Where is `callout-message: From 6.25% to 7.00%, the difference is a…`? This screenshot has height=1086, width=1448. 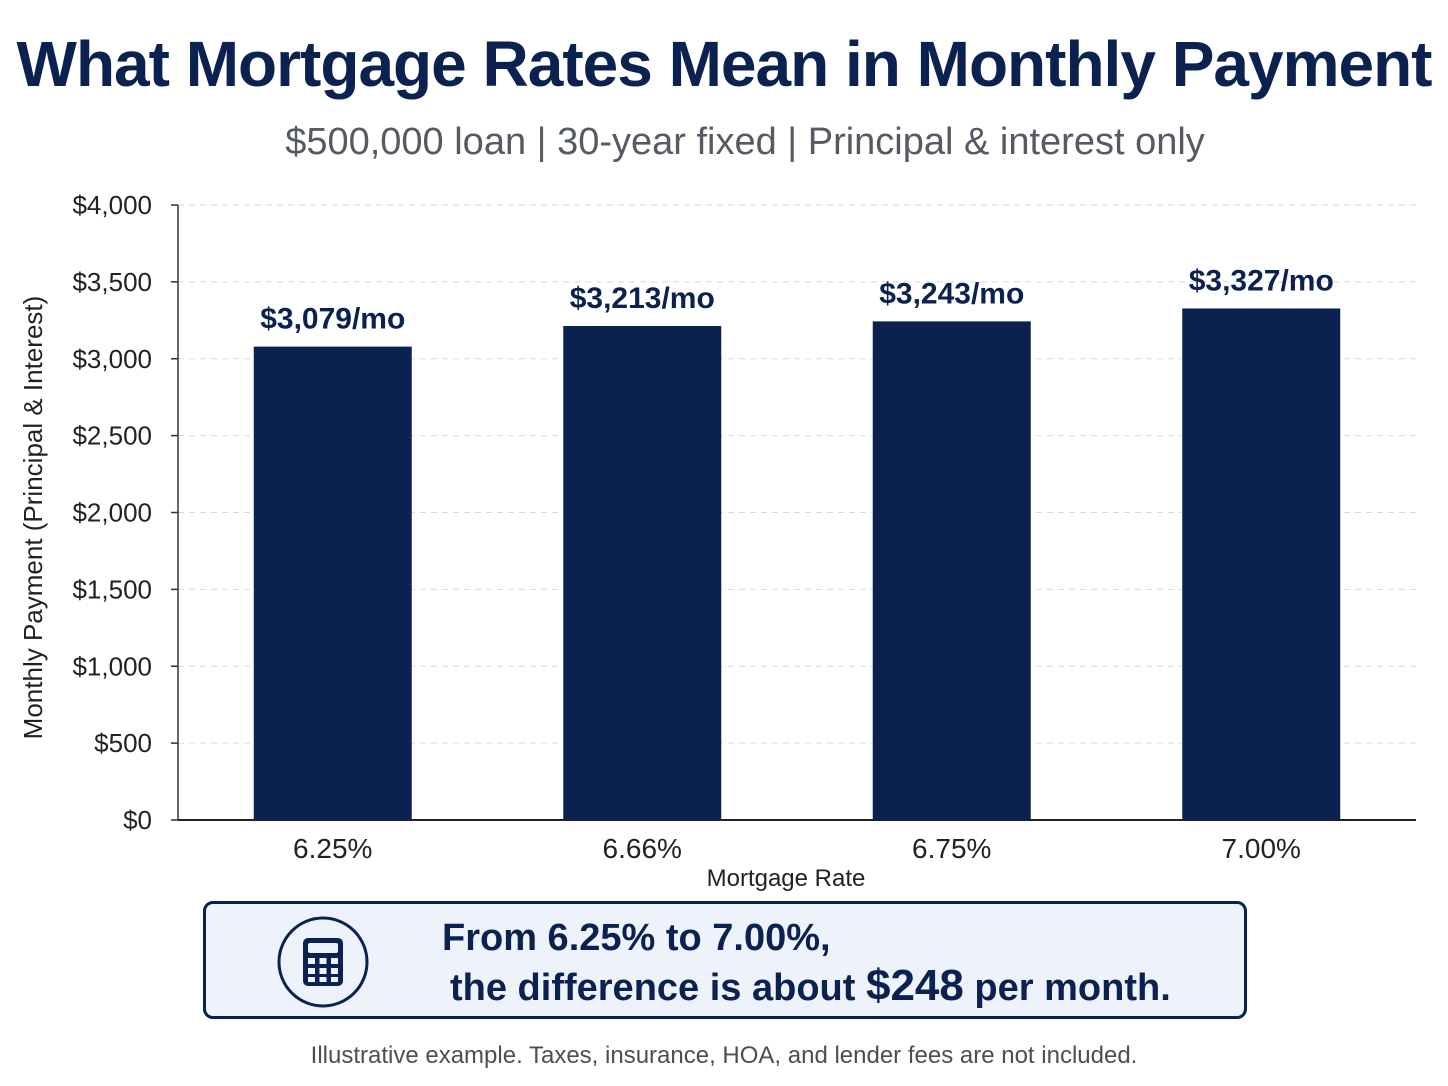 callout-message: From 6.25% to 7.00%, the difference is a… is located at coordinates (842, 963).